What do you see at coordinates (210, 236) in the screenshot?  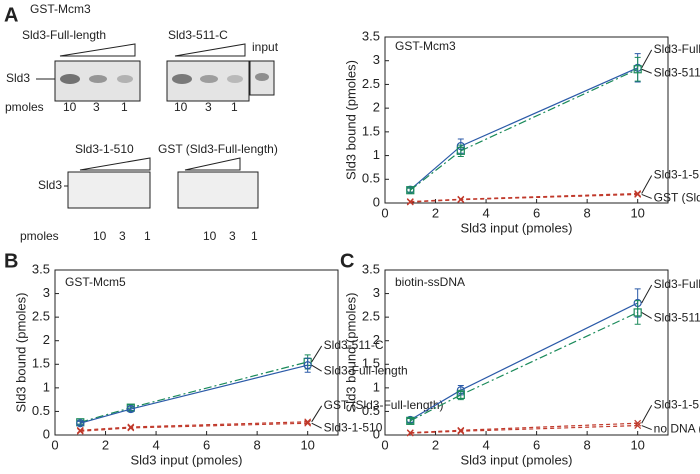 I see `lane: 10` at bounding box center [210, 236].